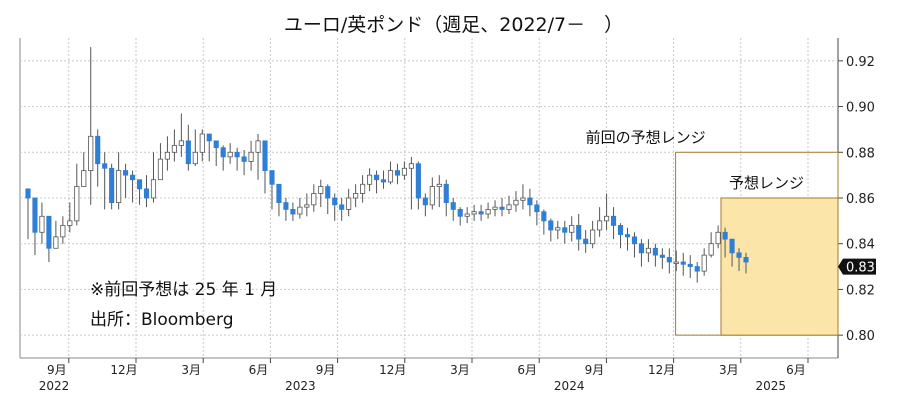 The height and width of the screenshot is (413, 907). Describe the element at coordinates (779, 266) in the screenshot. I see `forecast-range-box` at that location.